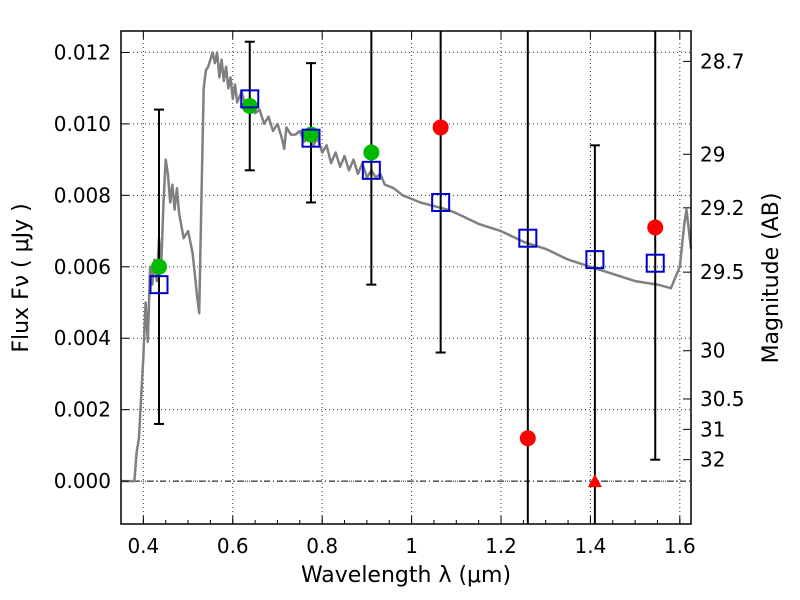 This screenshot has height=600, width=800. Describe the element at coordinates (712, 154) in the screenshot. I see `right-tick-label: 29` at that location.